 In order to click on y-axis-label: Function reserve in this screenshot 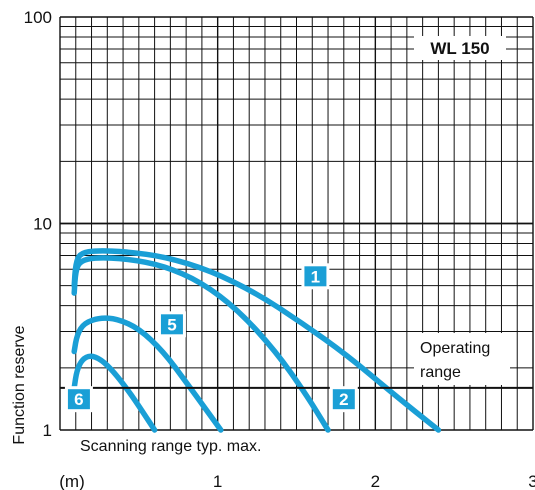, I will do `click(19, 384)`.